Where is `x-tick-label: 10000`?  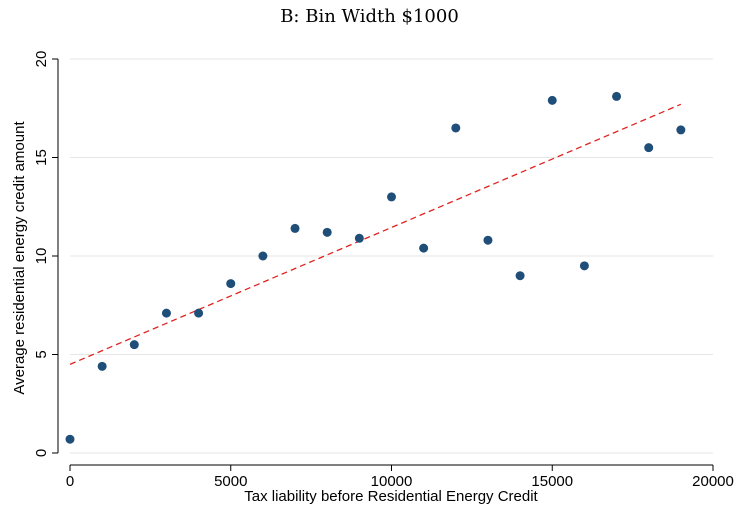
x-tick-label: 10000 is located at coordinates (392, 481).